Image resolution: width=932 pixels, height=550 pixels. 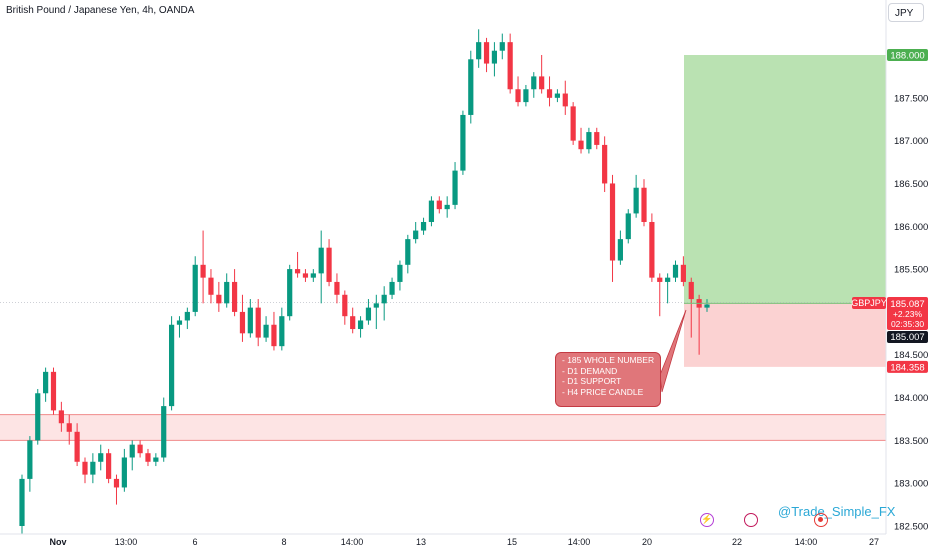 What do you see at coordinates (592, 381) in the screenshot?
I see `annotation-line: - D1 SUPPORT` at bounding box center [592, 381].